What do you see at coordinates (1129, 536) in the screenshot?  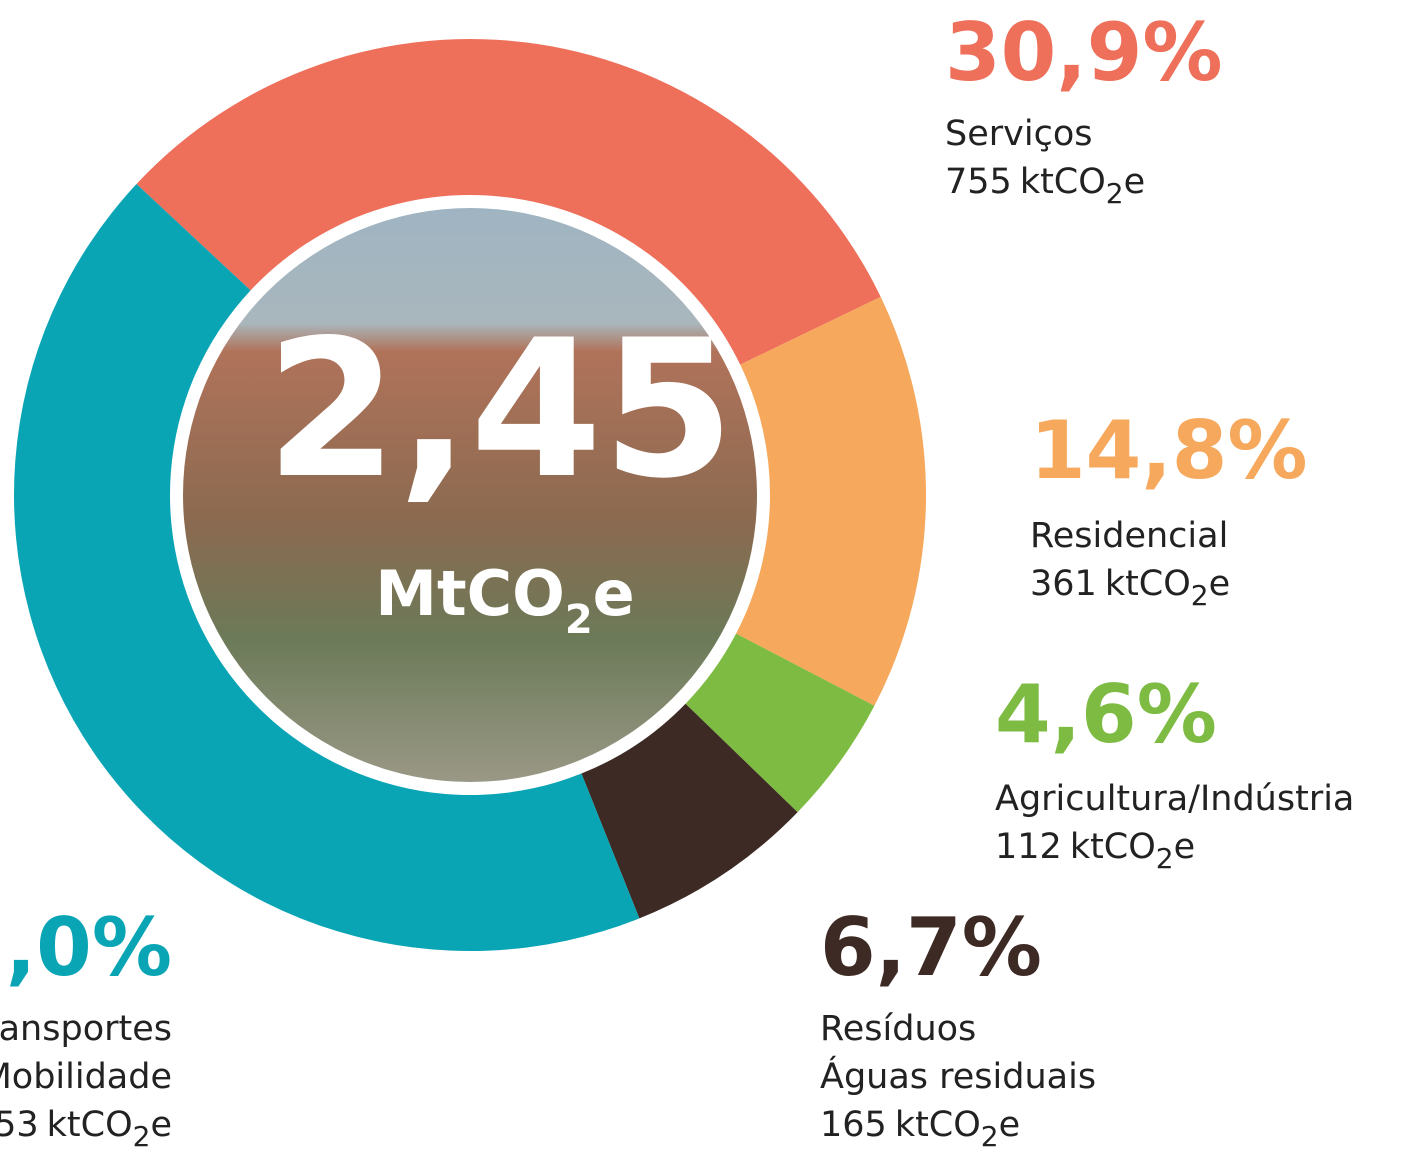 I see `category-label: Residencial` at bounding box center [1129, 536].